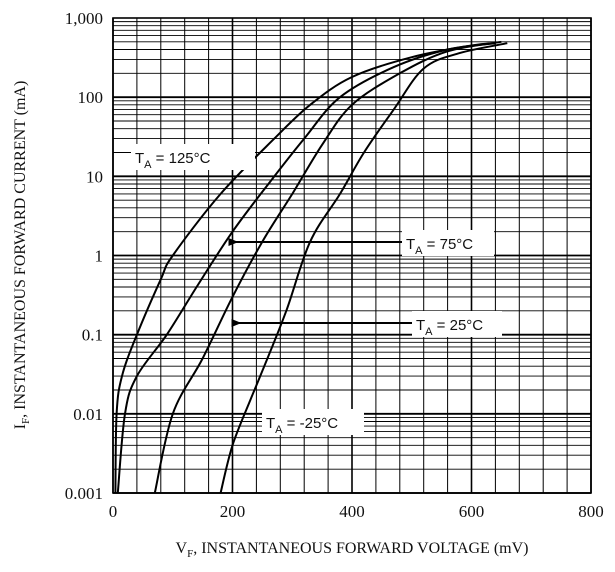  What do you see at coordinates (360, 548) in the screenshot?
I see `x-axis-label-rest: , INSTANTANEOUS FORWARD VOLTAGE (mV)` at bounding box center [360, 548].